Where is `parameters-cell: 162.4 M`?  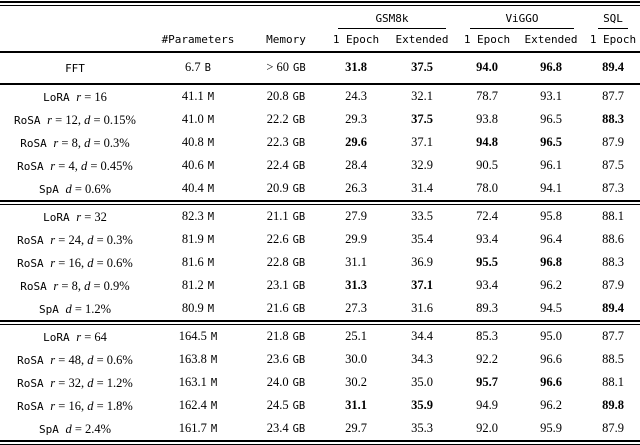
parameters-cell: 162.4 M is located at coordinates (198, 405).